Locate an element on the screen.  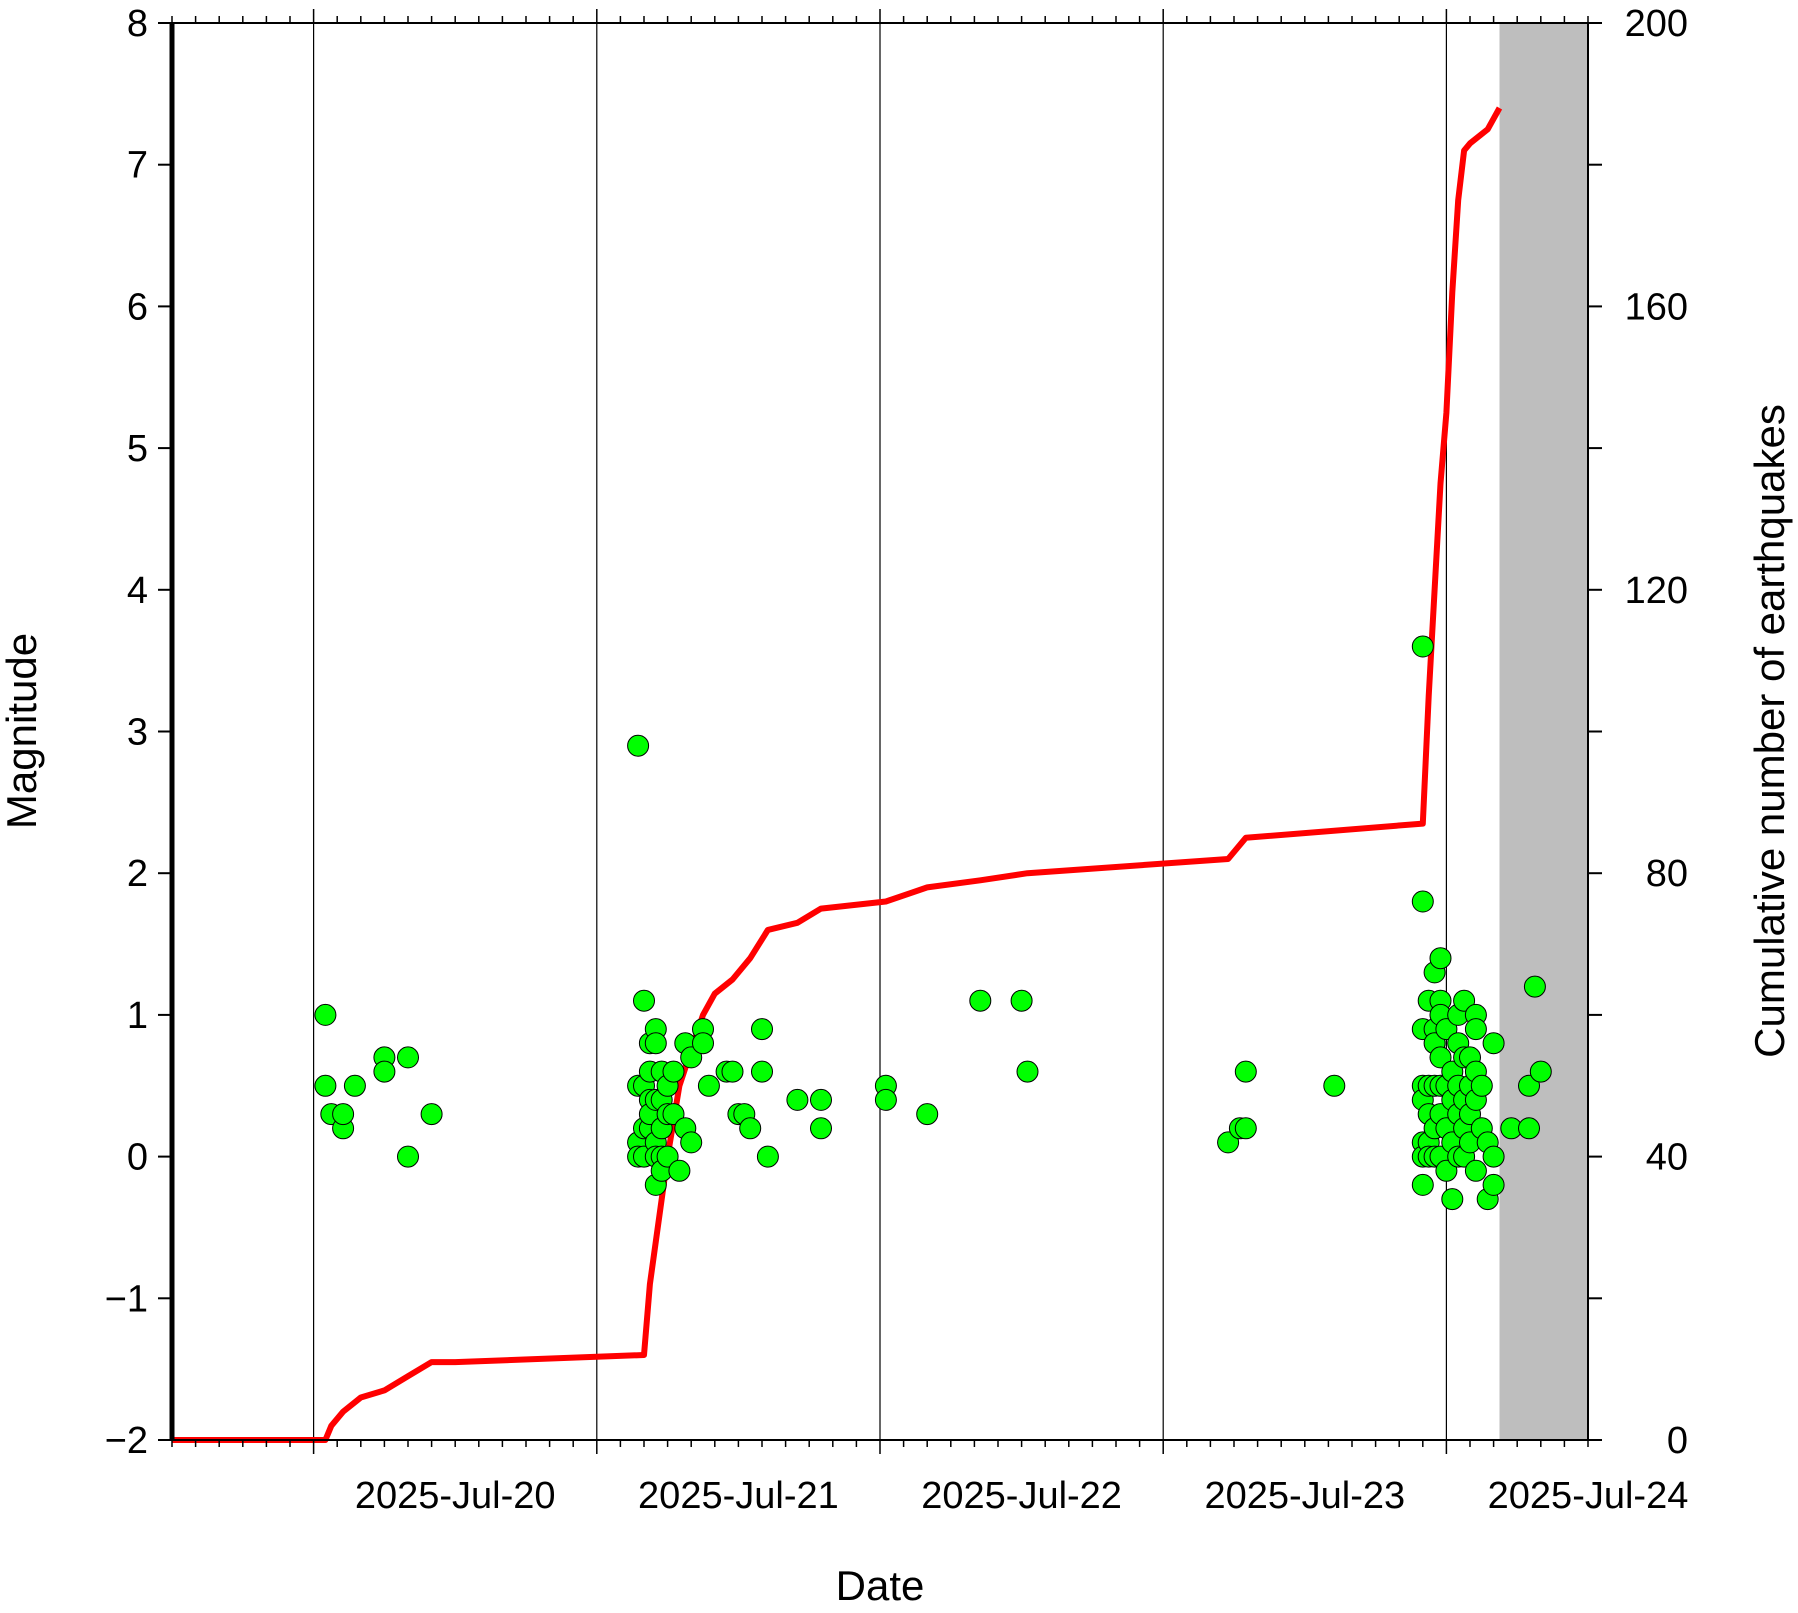
y-tick-label: 0 is located at coordinates (137, 1158).